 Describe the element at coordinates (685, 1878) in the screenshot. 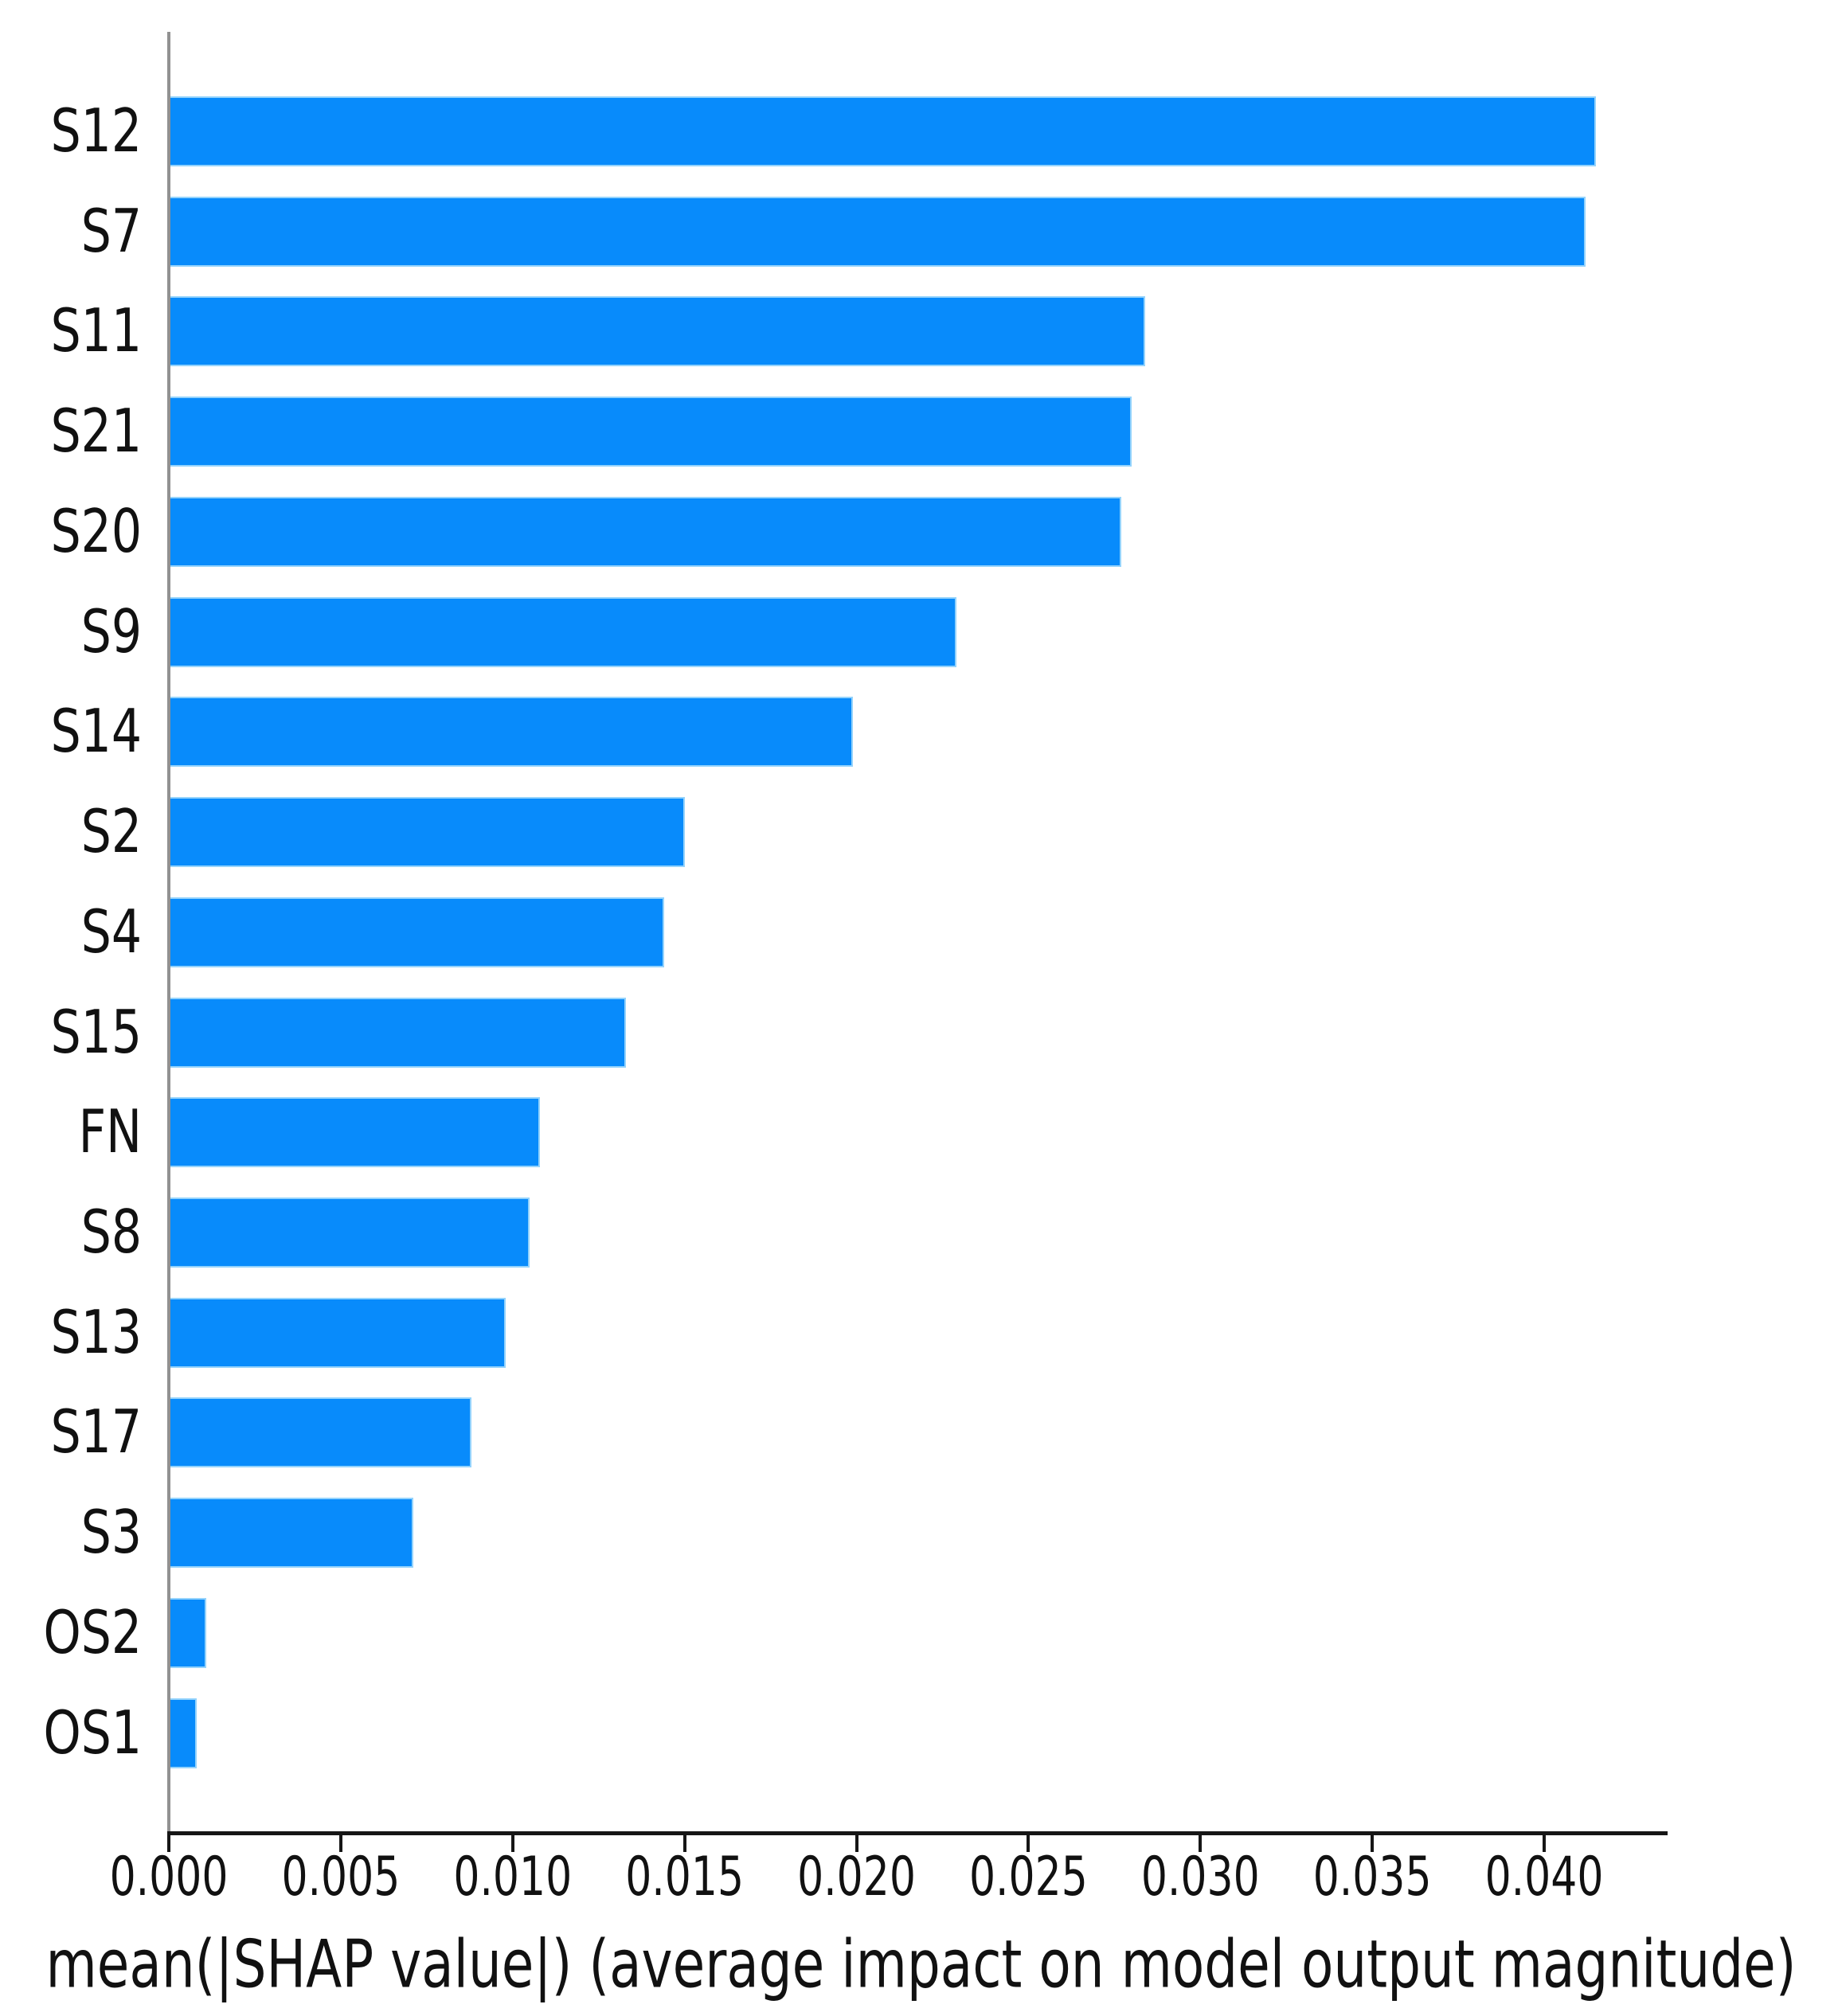

I see `x-tick-label-0.015: 0.015` at that location.